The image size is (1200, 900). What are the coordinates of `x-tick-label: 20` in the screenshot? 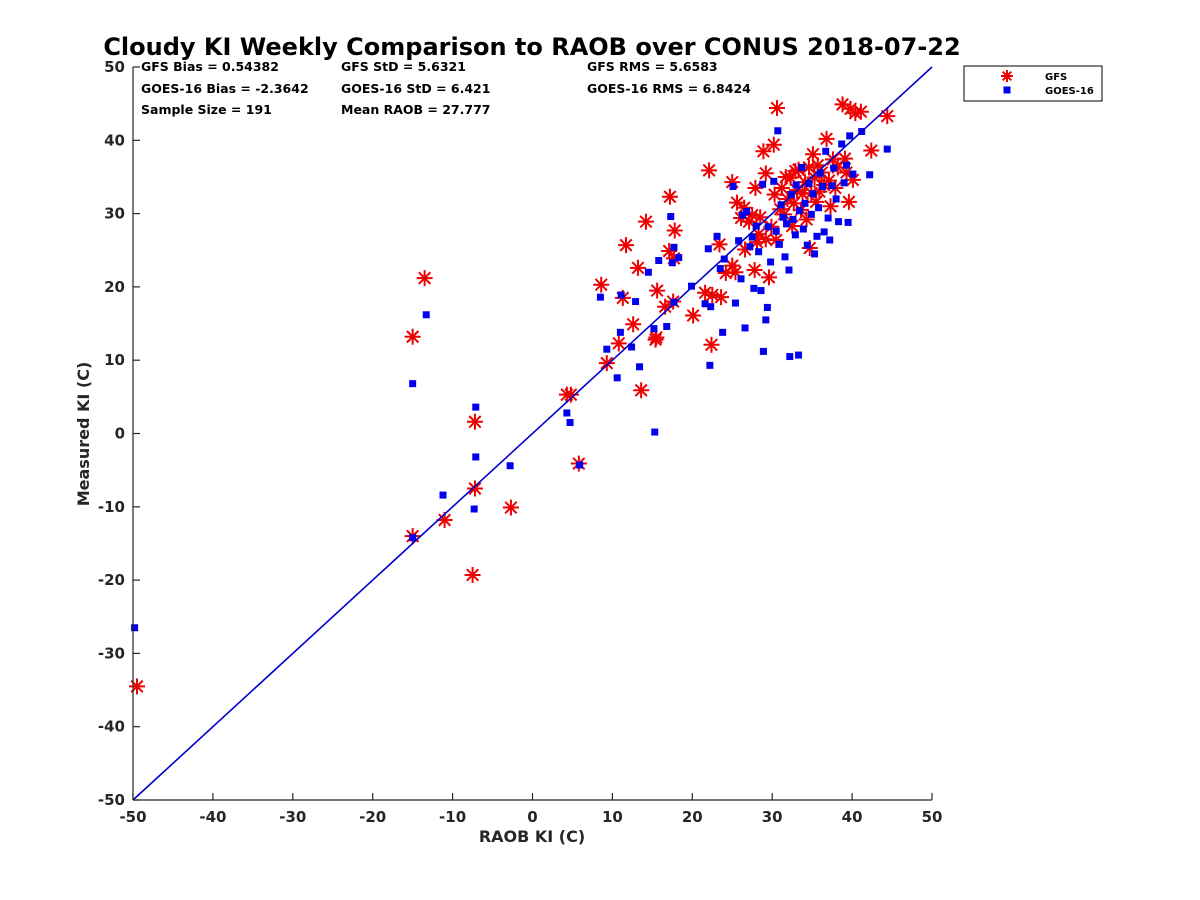 It's located at (692, 817).